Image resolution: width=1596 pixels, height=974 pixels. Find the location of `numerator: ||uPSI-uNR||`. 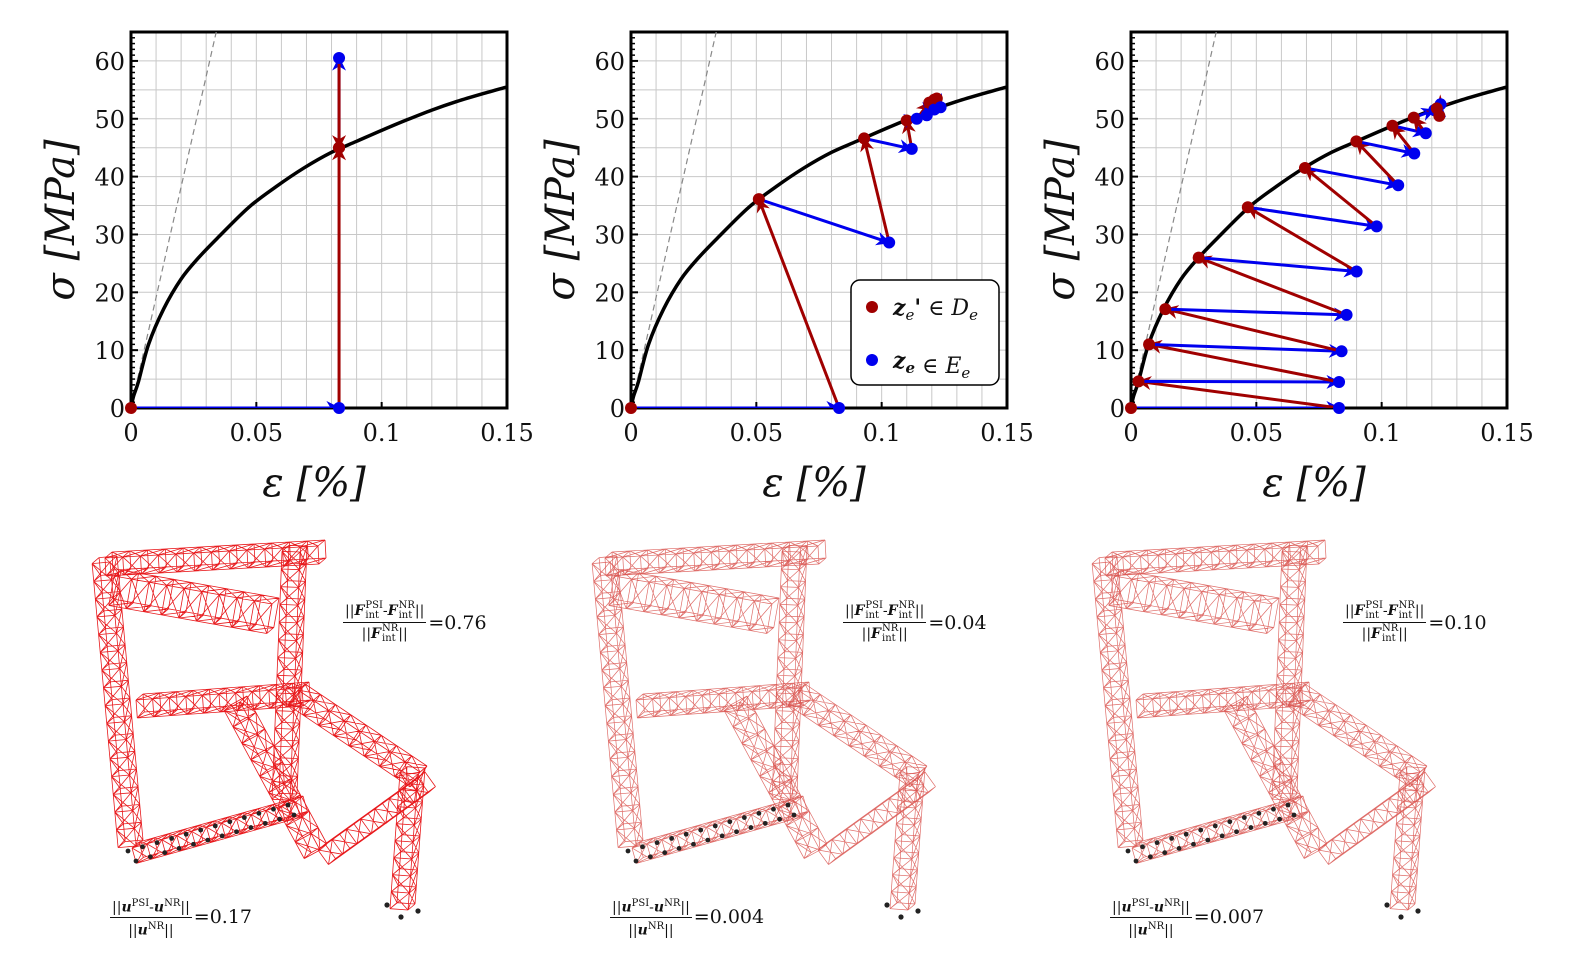

numerator: ||uPSI-uNR|| is located at coordinates (151, 907).